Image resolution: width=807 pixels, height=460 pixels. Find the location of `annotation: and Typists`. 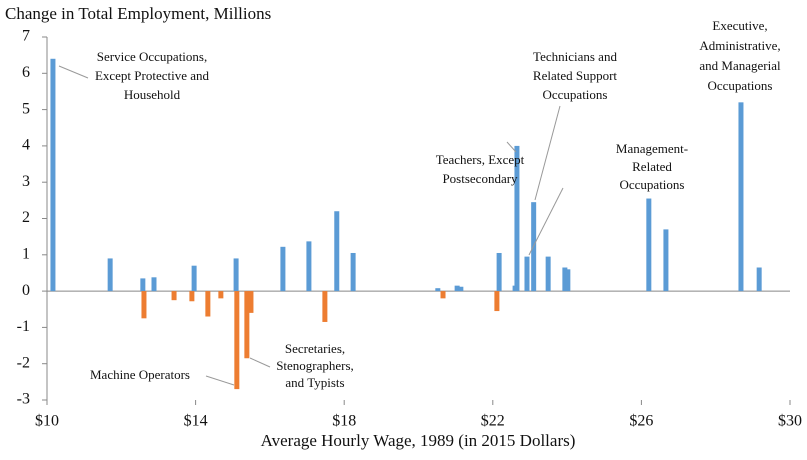

annotation: and Typists is located at coordinates (314, 382).